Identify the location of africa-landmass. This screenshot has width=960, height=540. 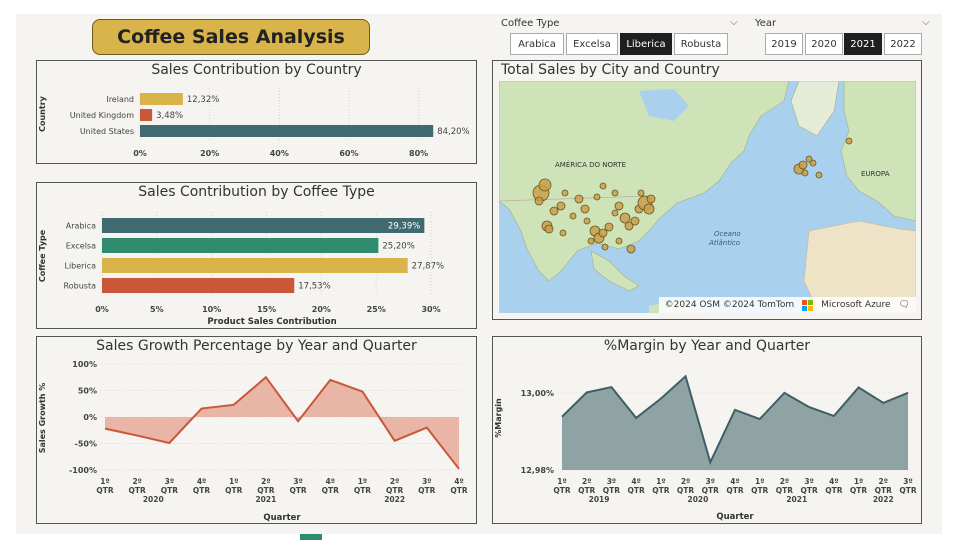
(859, 266).